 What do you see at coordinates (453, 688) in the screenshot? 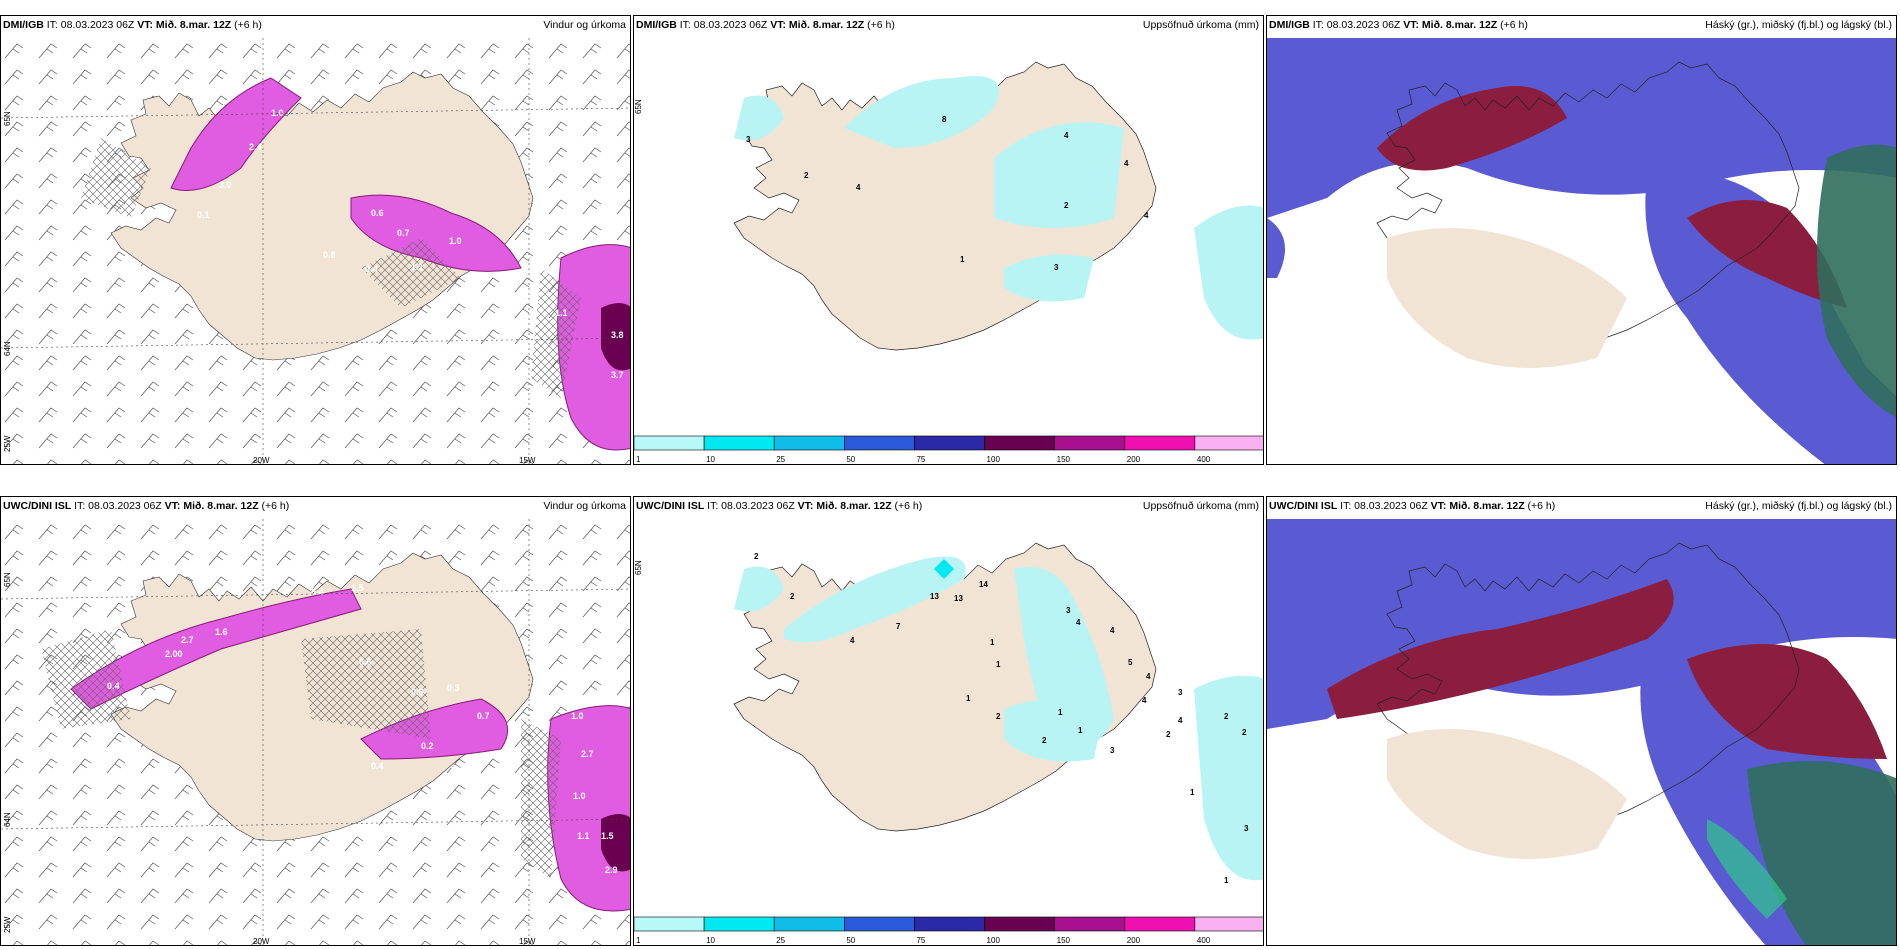
I see `precip-label: 0.3` at bounding box center [453, 688].